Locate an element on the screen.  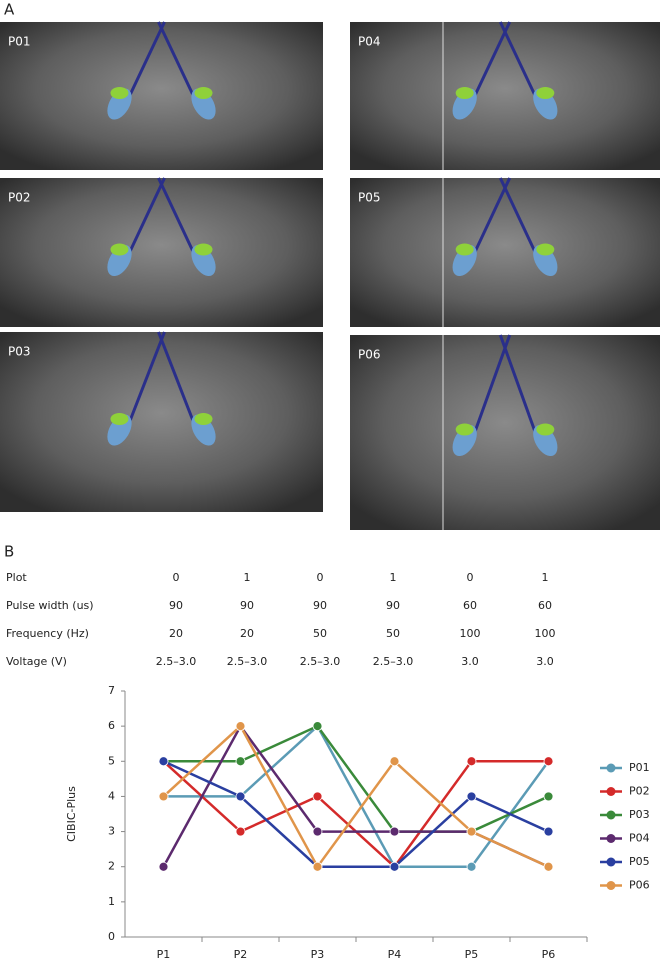
x-tick-label: P4 is located at coordinates (395, 954).